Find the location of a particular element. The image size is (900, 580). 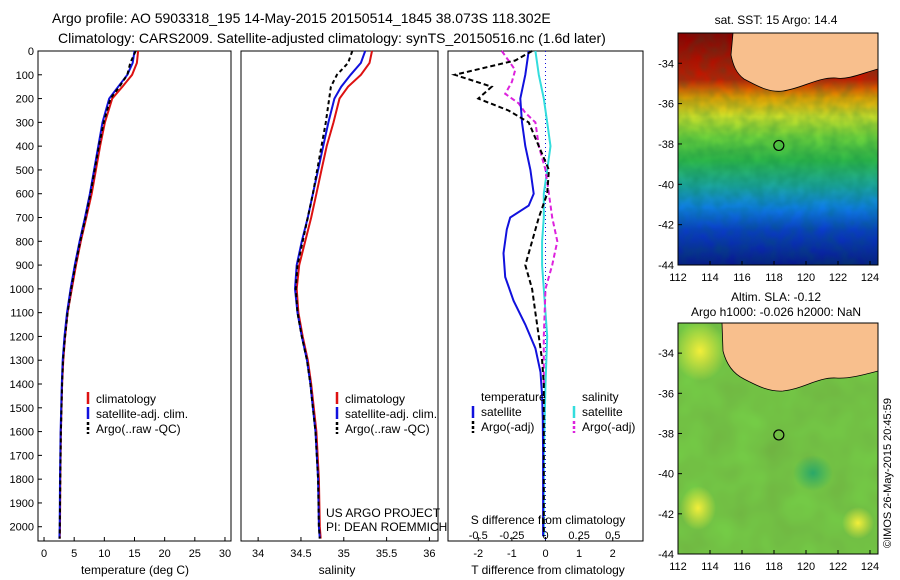

salinity-tick-label: 35.5 is located at coordinates (386, 554).